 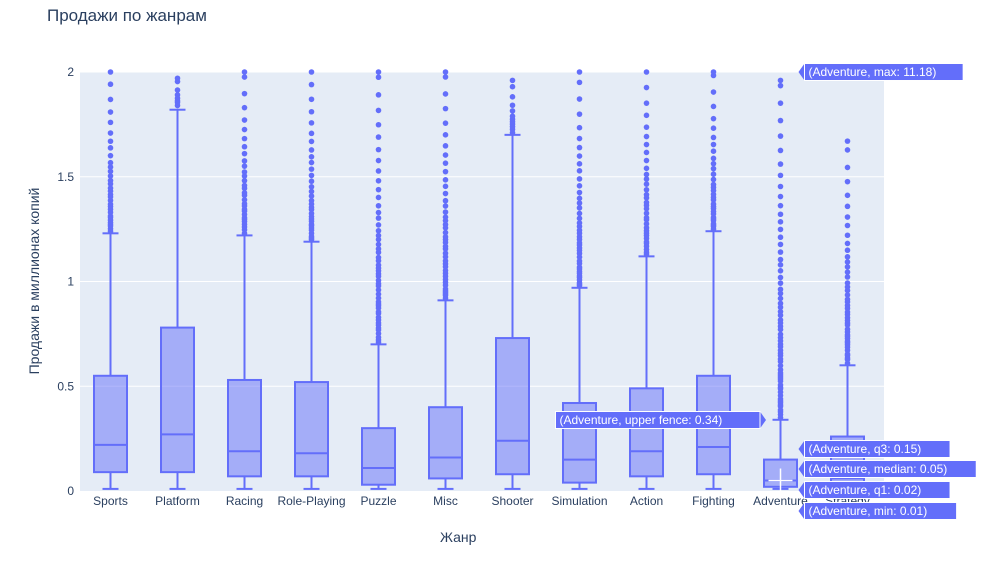 I want to click on box-action, so click(x=646, y=279).